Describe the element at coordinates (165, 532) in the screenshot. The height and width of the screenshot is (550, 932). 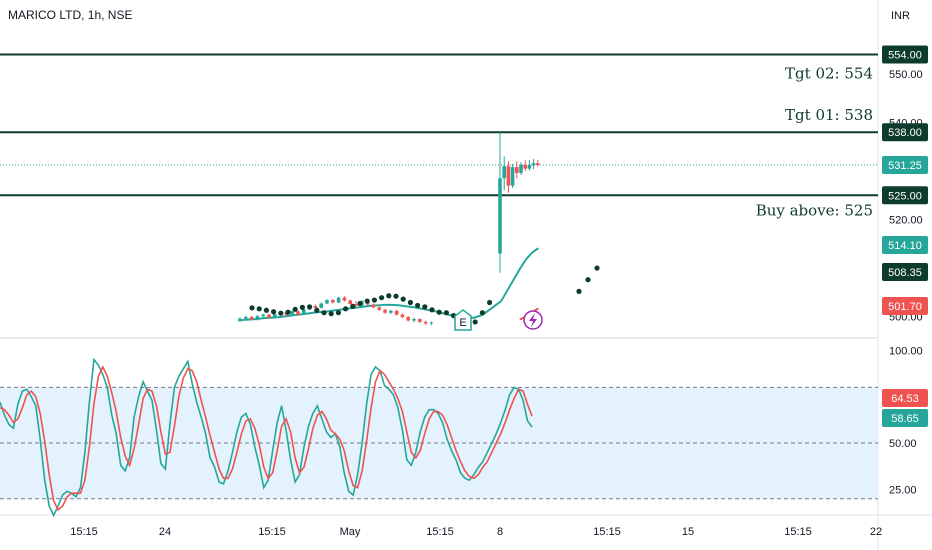
I see `time-tick: 24` at that location.